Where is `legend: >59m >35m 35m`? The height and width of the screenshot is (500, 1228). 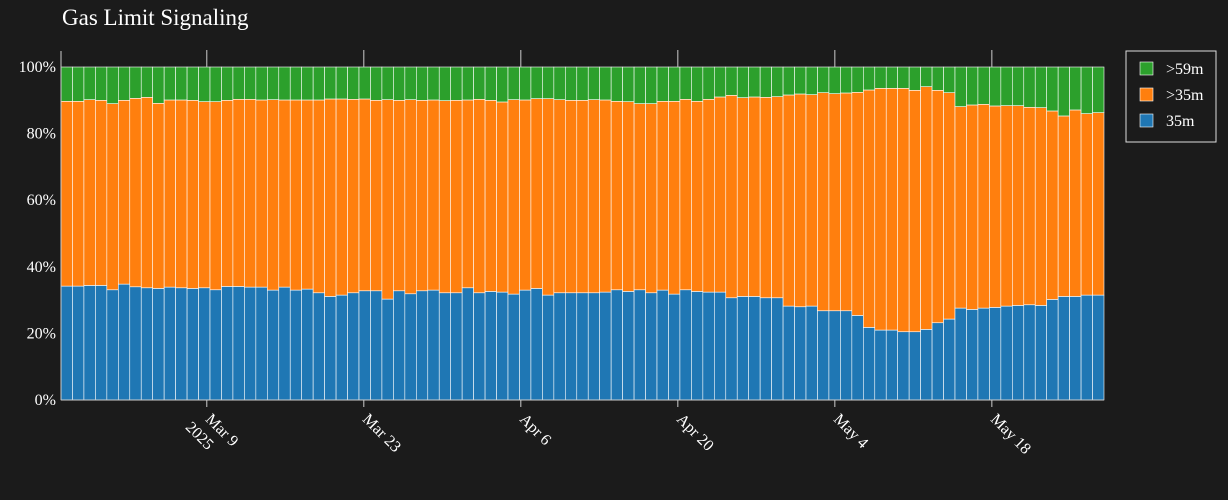 legend: >59m >35m 35m is located at coordinates (1171, 96).